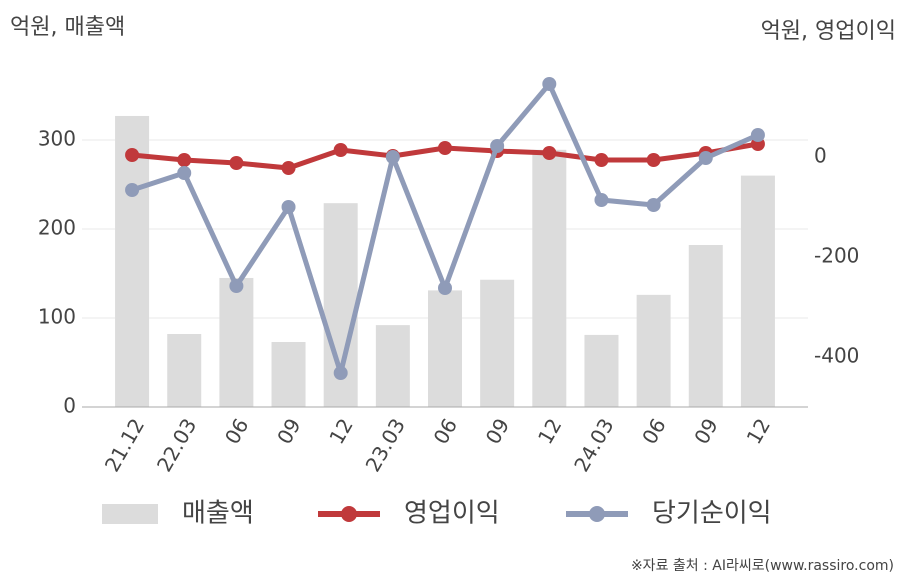  I want to click on y2-tick-label: 0, so click(820, 156).